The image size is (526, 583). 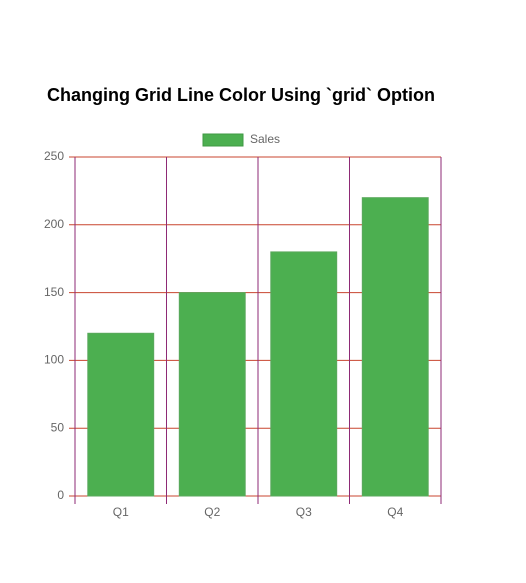 What do you see at coordinates (265, 139) in the screenshot?
I see `legend-label: Sales` at bounding box center [265, 139].